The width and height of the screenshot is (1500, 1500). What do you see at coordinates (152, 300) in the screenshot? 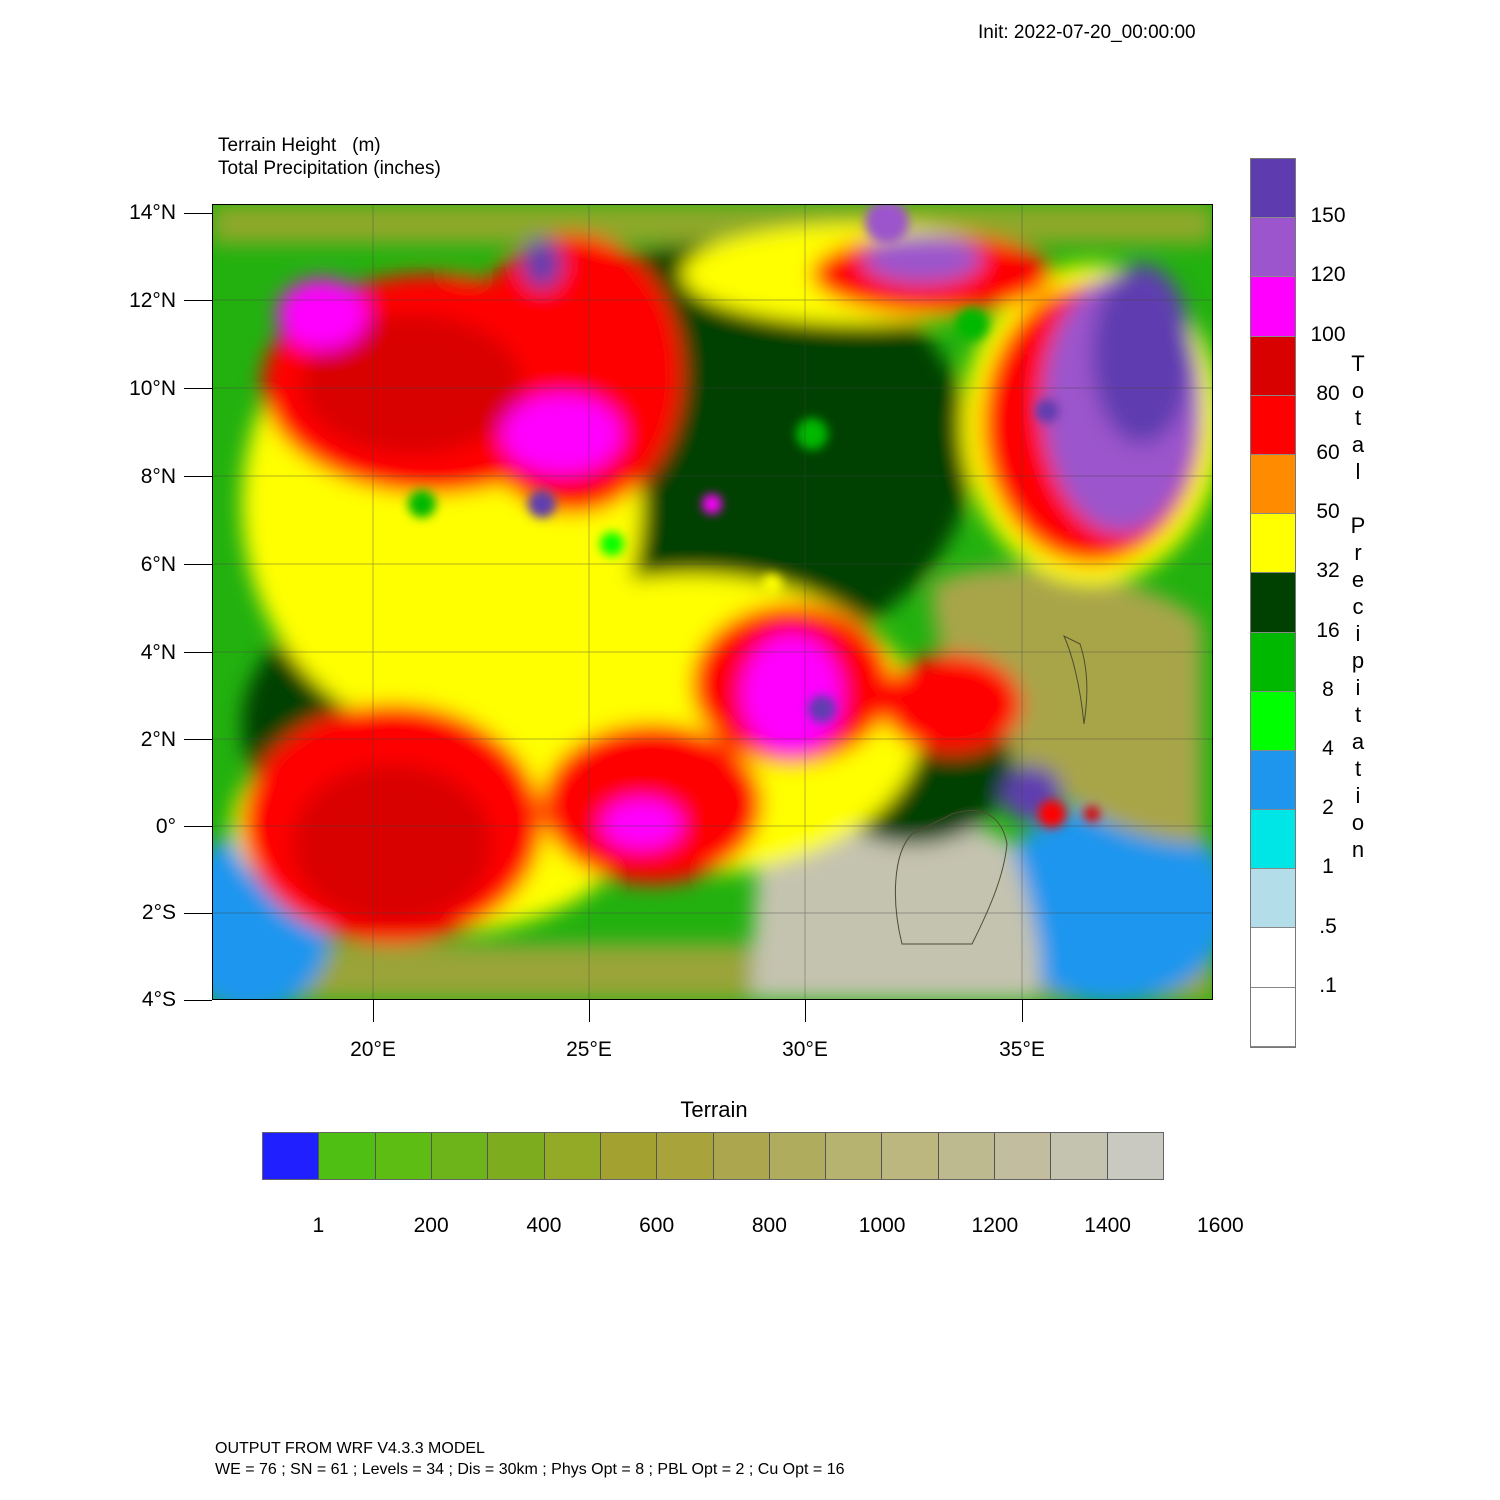
I see `lat-label: 12°N` at bounding box center [152, 300].